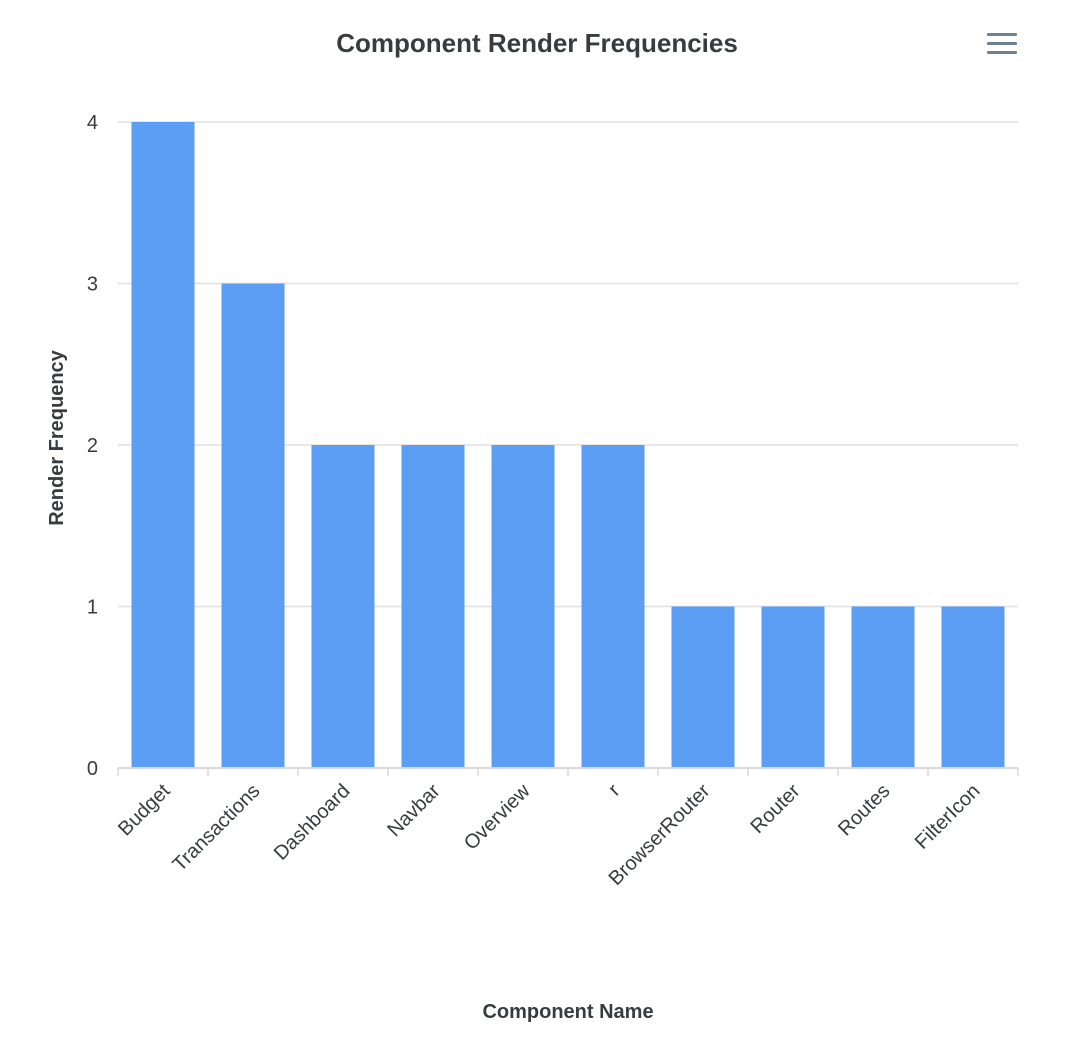  I want to click on bar-r, so click(613, 606).